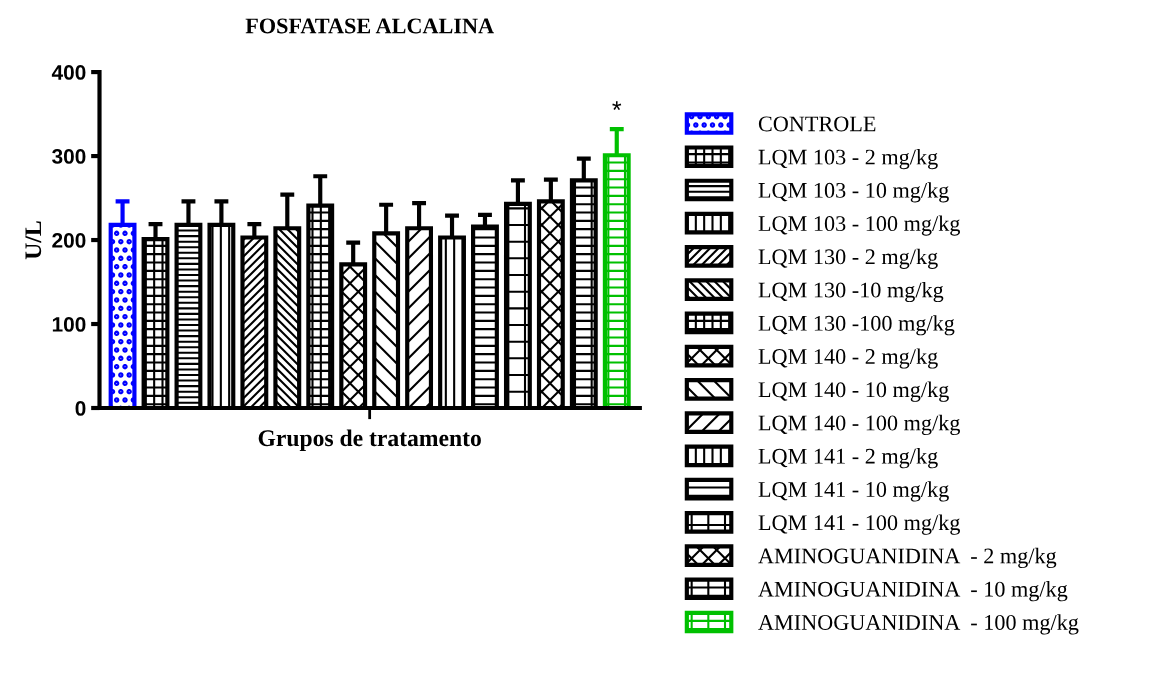  I want to click on legend-label: LQM 130 - 2 mg/kg, so click(848, 258).